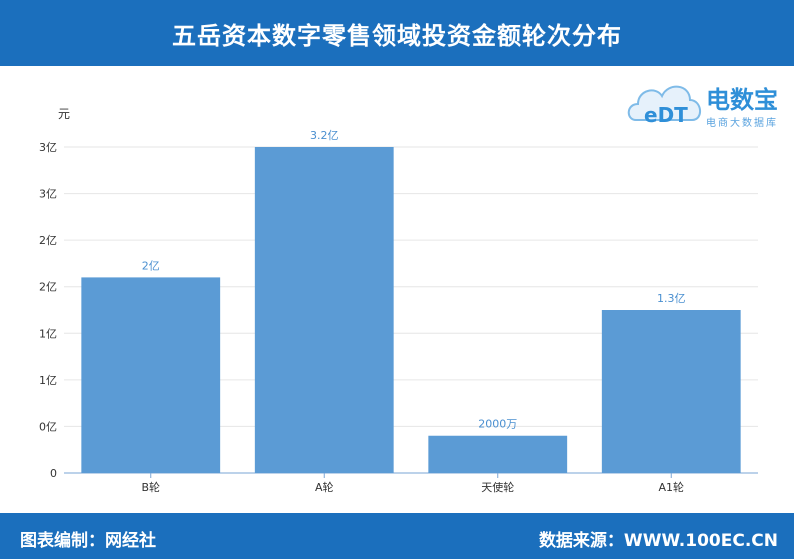 The height and width of the screenshot is (559, 794). What do you see at coordinates (658, 541) in the screenshot?
I see `footer-source: 数据来源：WWW.100EC.CN` at bounding box center [658, 541].